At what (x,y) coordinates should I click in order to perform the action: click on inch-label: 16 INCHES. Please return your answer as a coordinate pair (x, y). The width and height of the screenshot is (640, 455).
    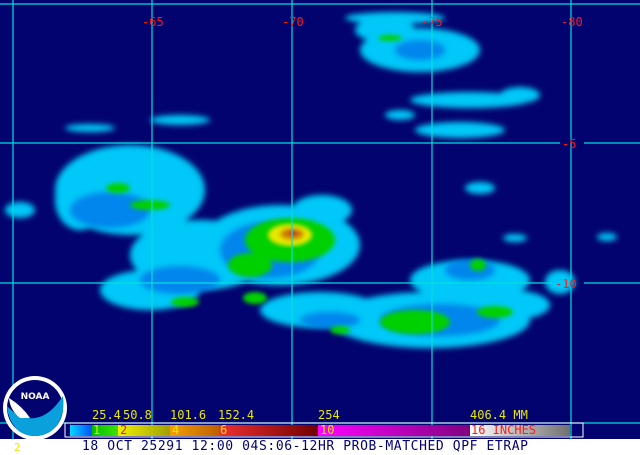
    Looking at the image, I should click on (503, 430).